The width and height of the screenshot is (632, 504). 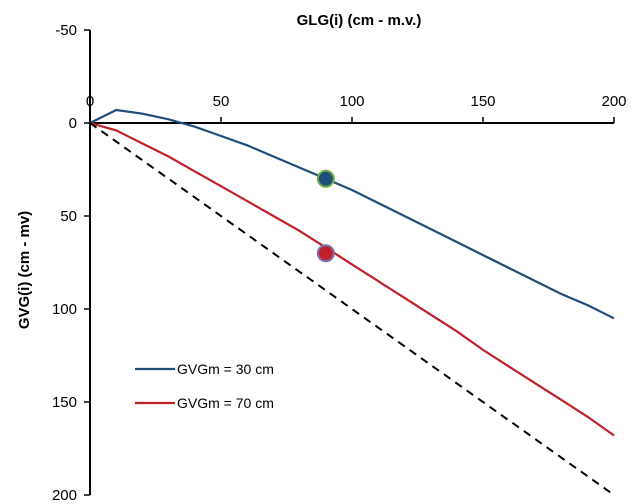 I want to click on y-tick-label: 200, so click(x=64, y=495).